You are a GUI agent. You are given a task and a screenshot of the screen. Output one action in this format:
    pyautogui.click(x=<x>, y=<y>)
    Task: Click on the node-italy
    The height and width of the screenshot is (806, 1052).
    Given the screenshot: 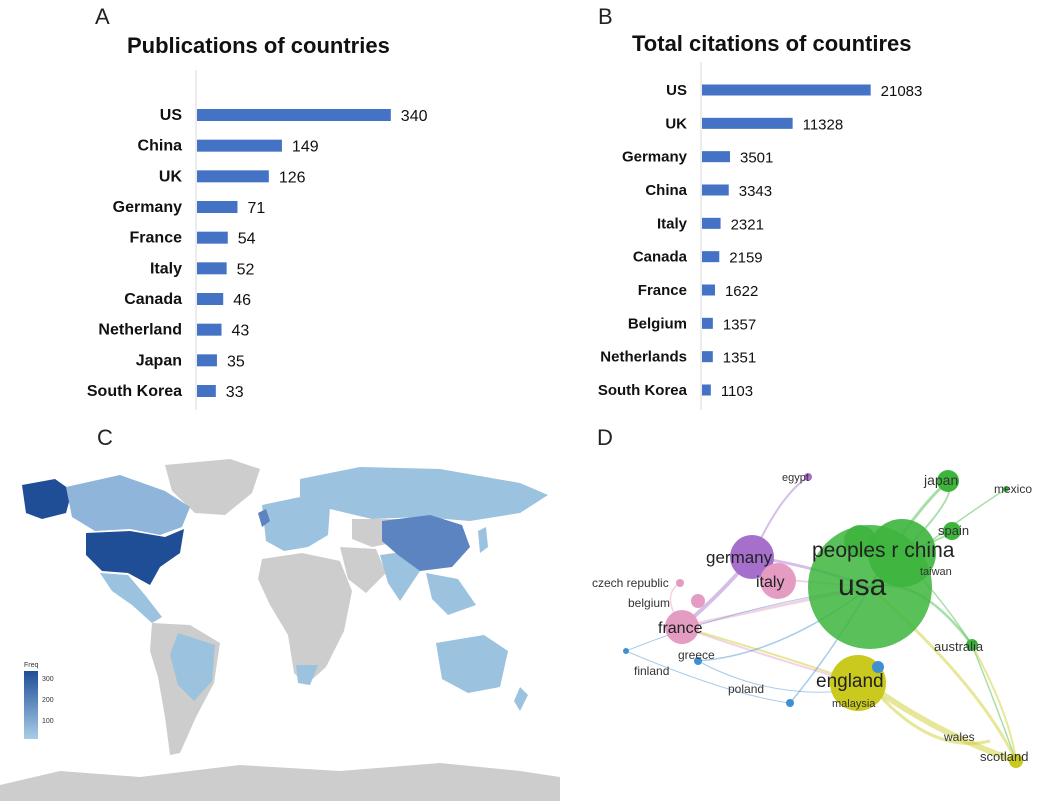 What is the action you would take?
    pyautogui.click(x=778, y=581)
    